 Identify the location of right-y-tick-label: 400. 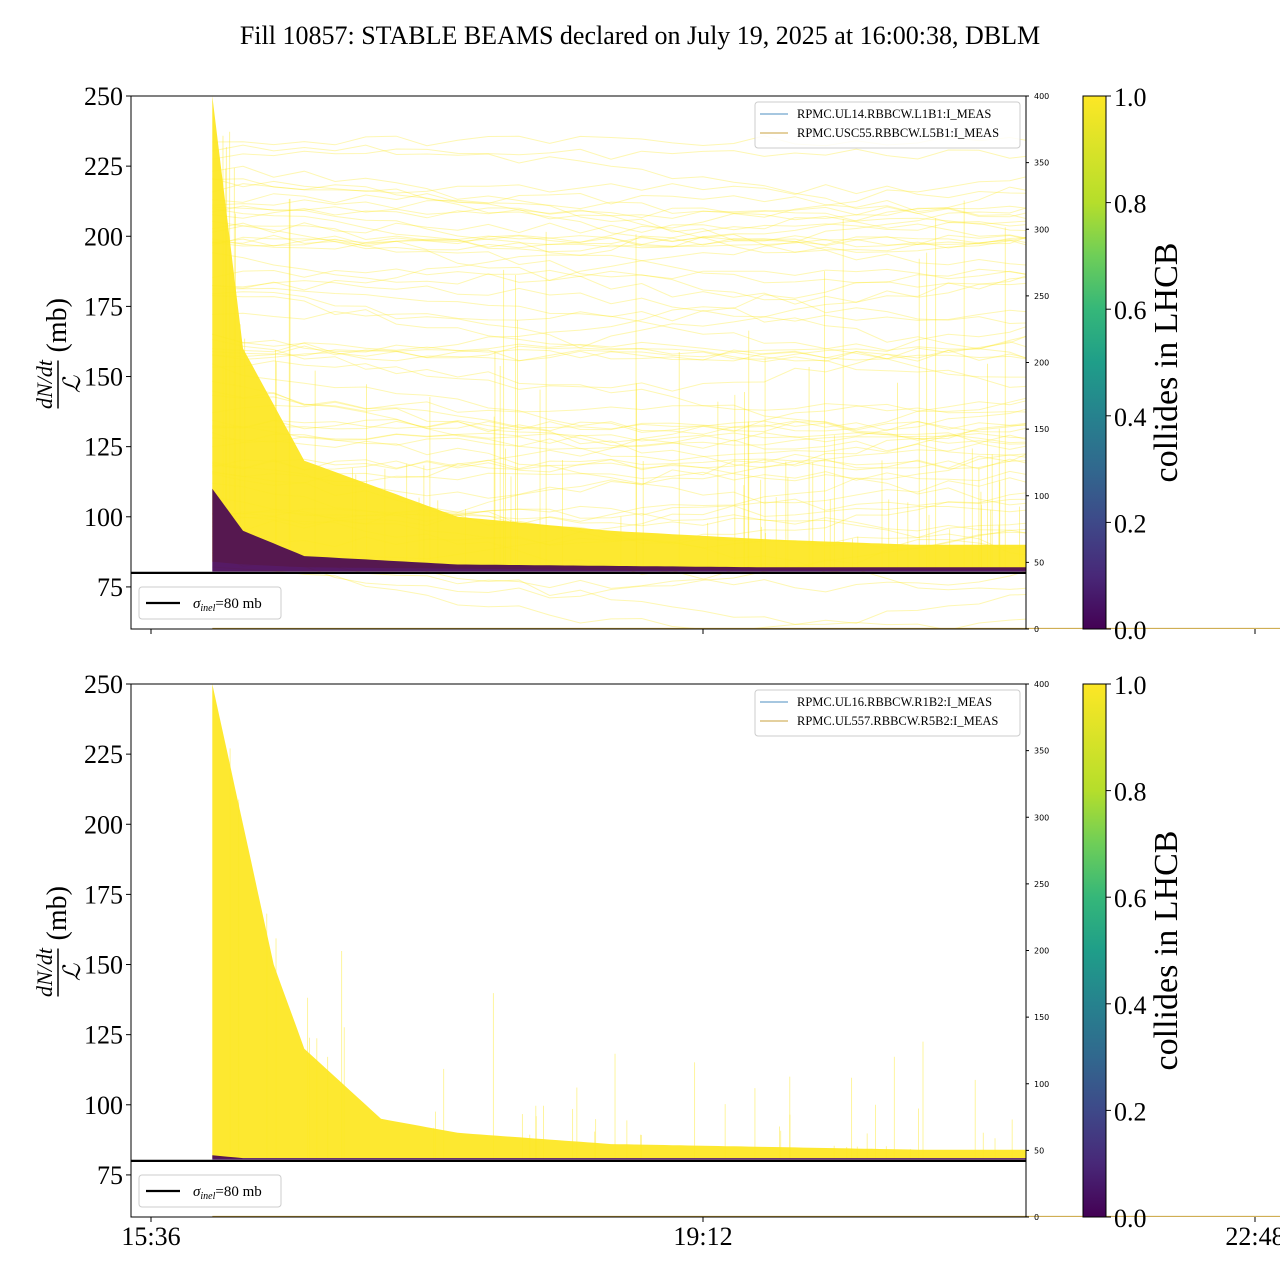
(1041, 684).